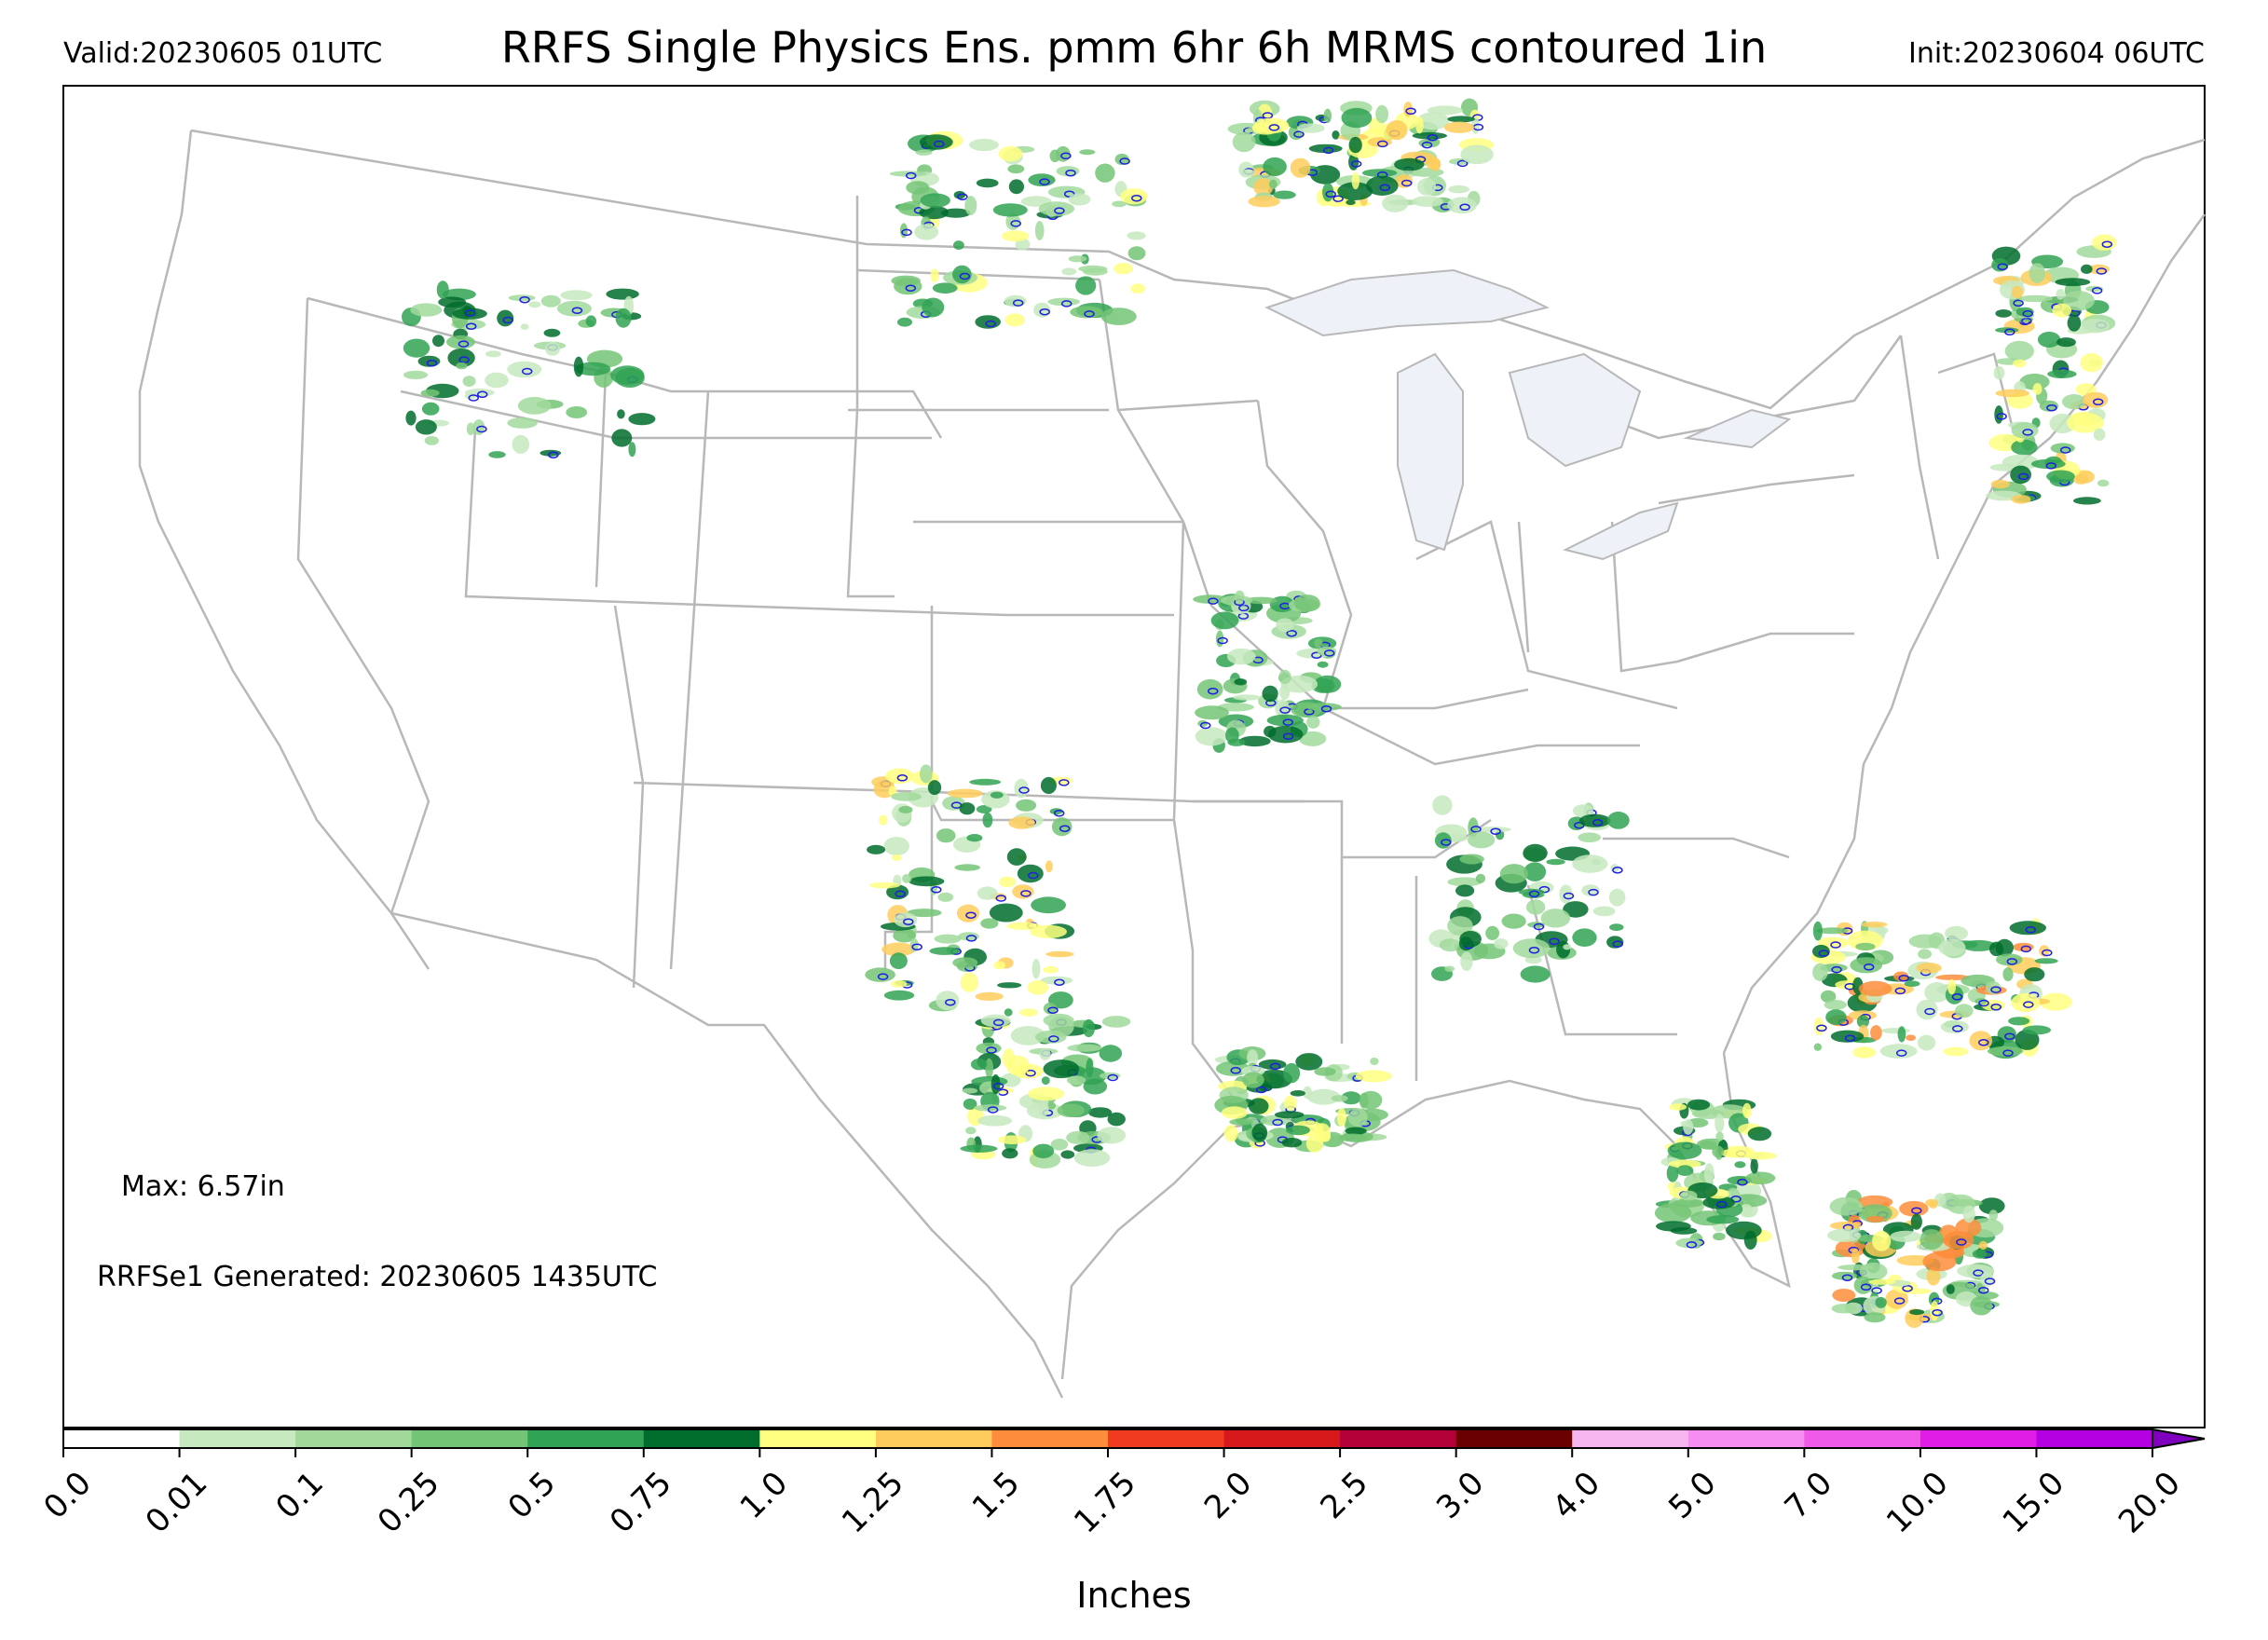 The width and height of the screenshot is (2268, 1640). Describe the element at coordinates (1577, 1496) in the screenshot. I see `colorbar-tick-label: 4.0` at that location.